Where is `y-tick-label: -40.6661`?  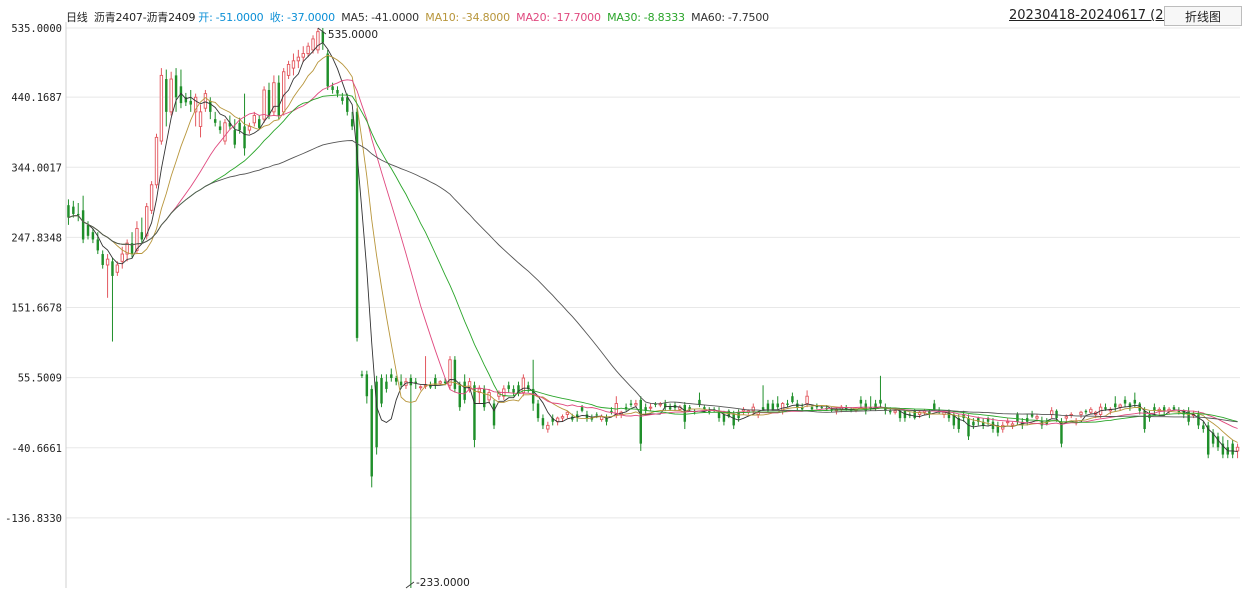
y-tick-label: -40.6661 is located at coordinates (36, 449).